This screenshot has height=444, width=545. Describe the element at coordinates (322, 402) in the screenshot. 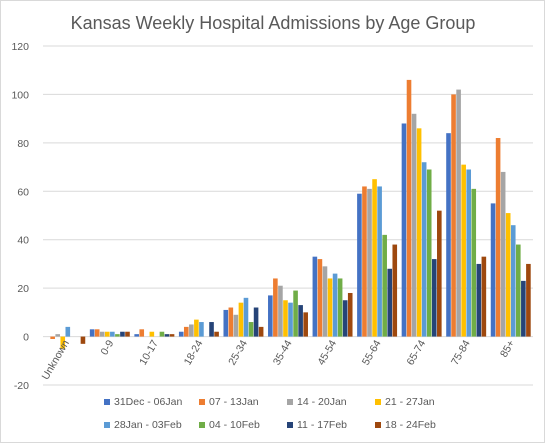

I see `legend-label: 14 - 20Jan` at that location.